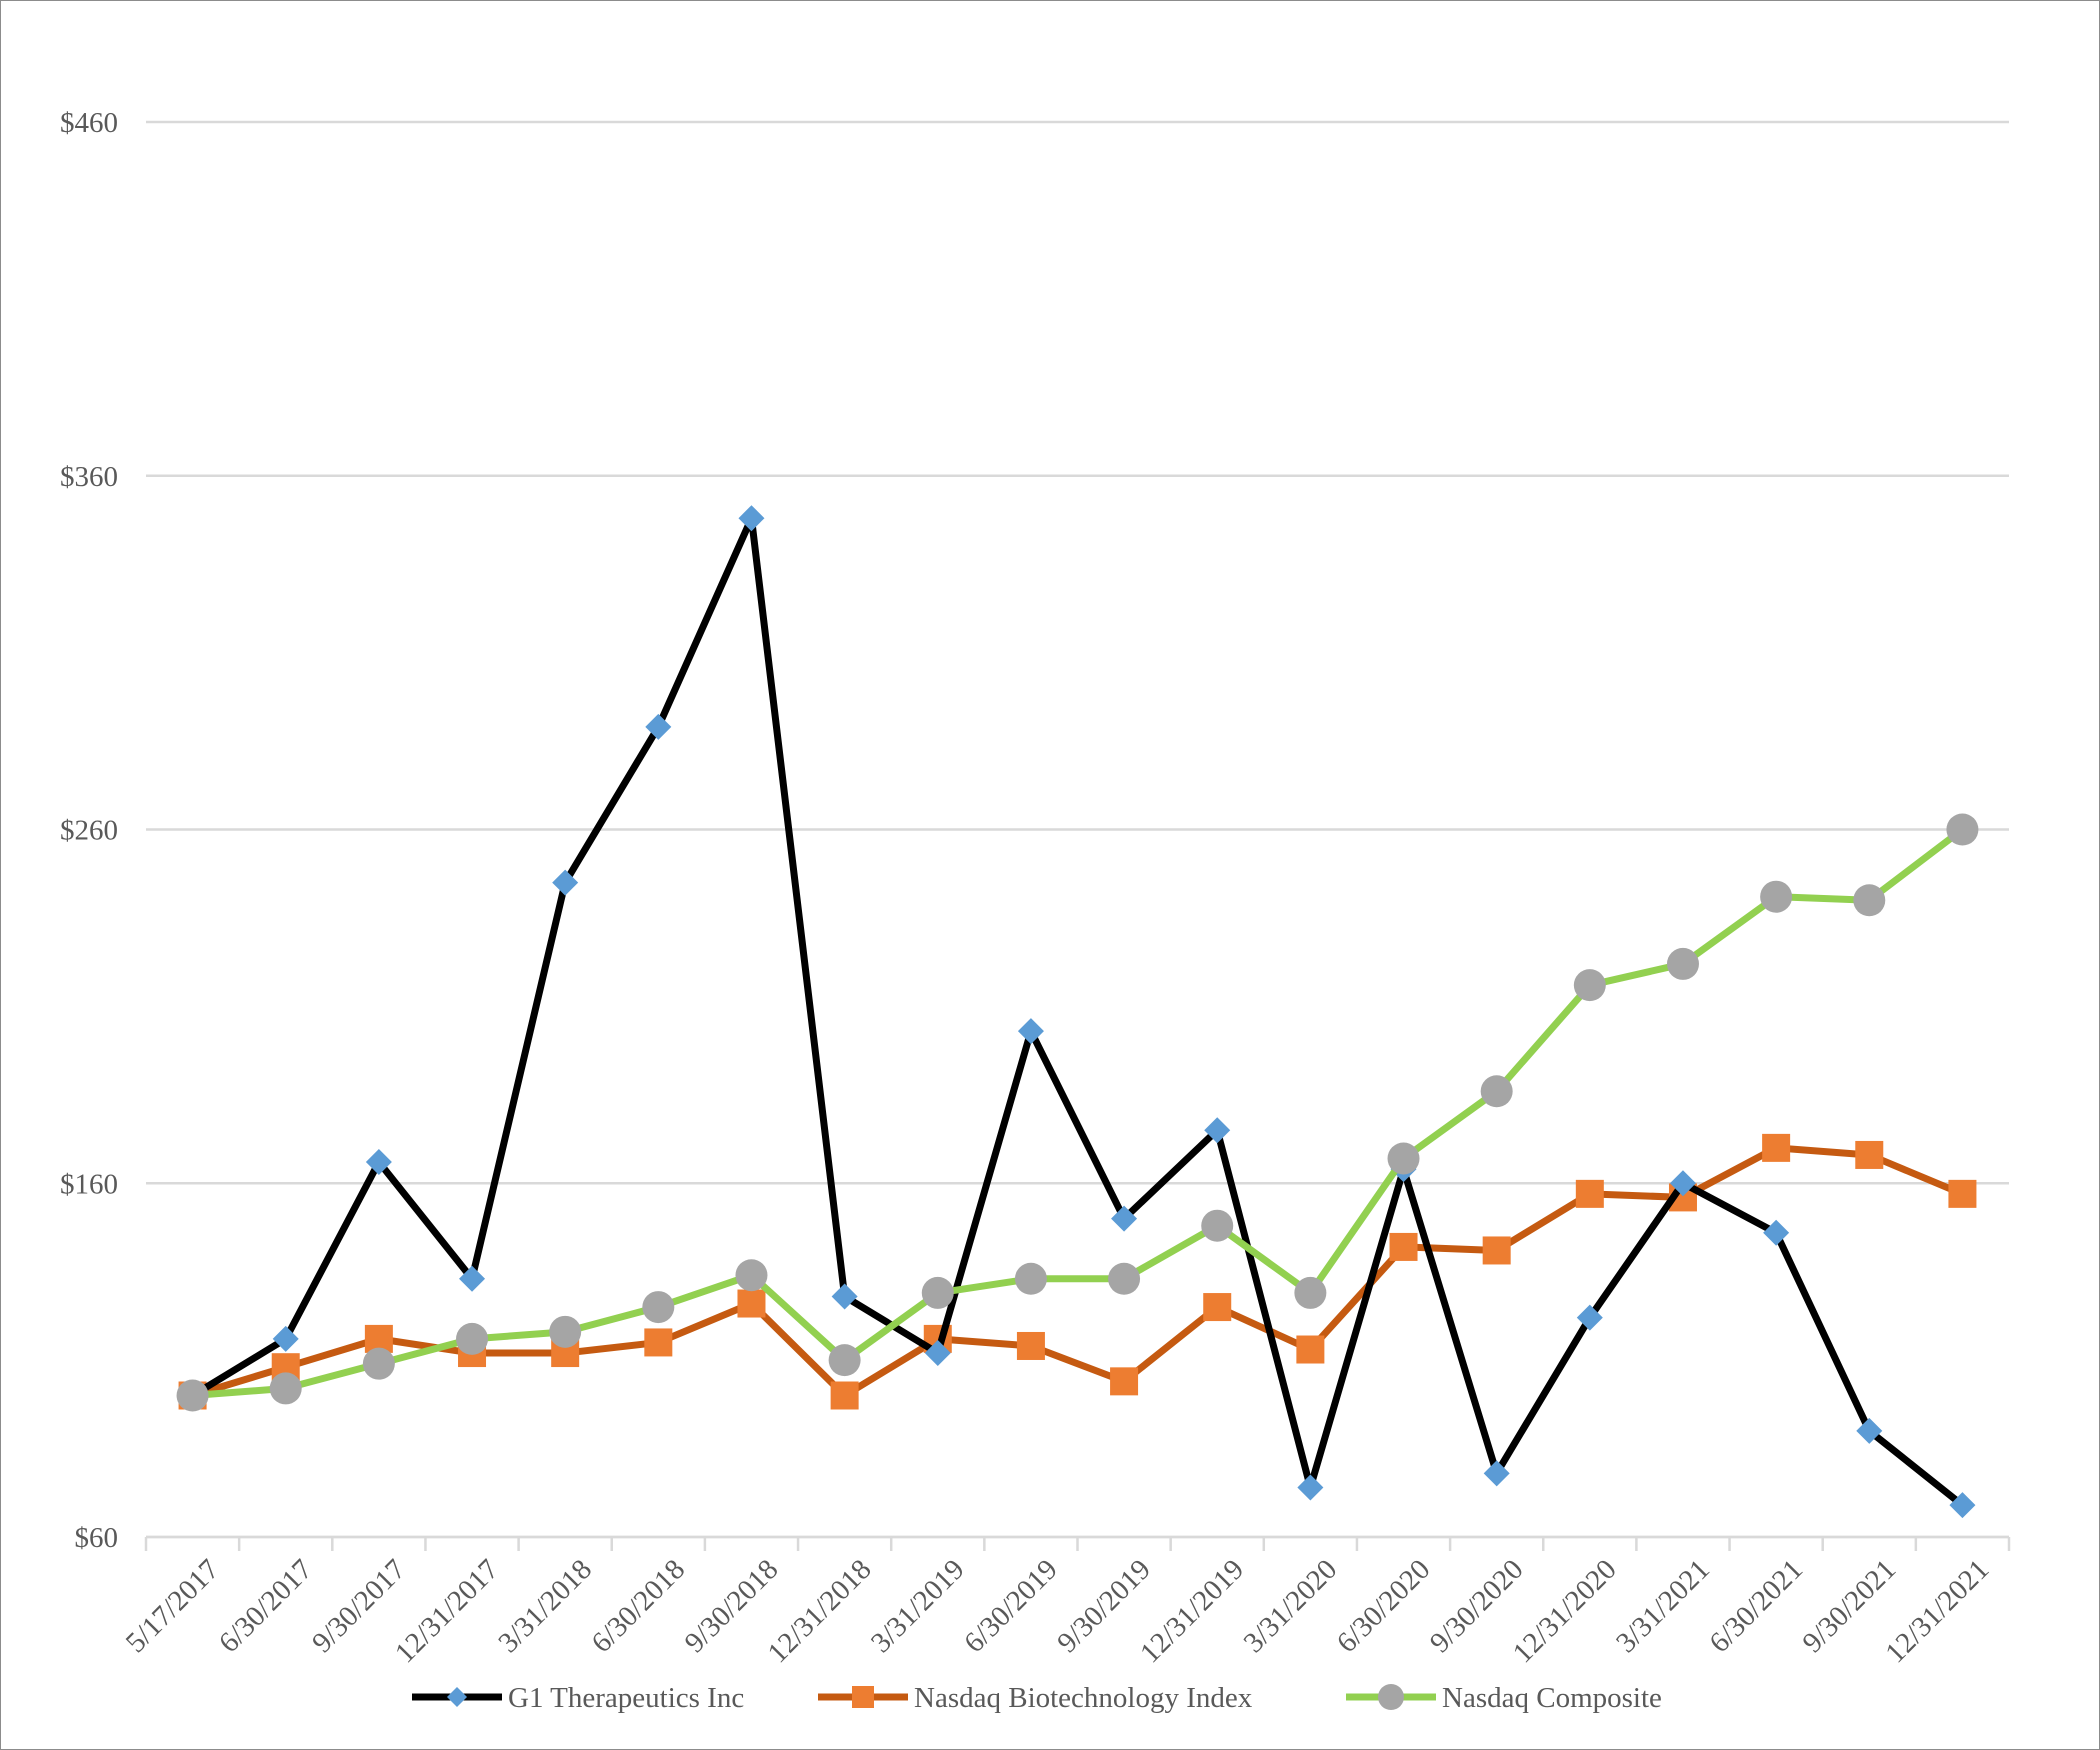  What do you see at coordinates (97, 1538) in the screenshot?
I see `y-tick-label-60: $60` at bounding box center [97, 1538].